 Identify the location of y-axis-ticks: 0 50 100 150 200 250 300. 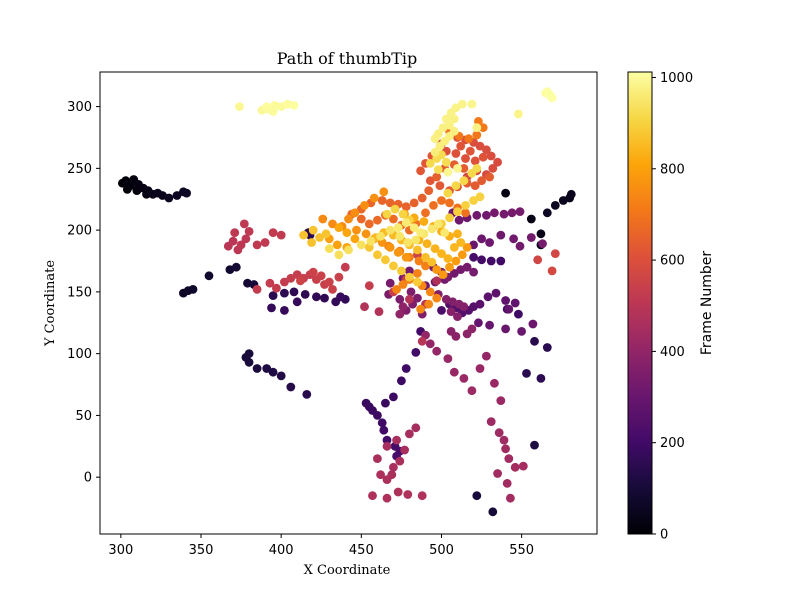
(83, 293).